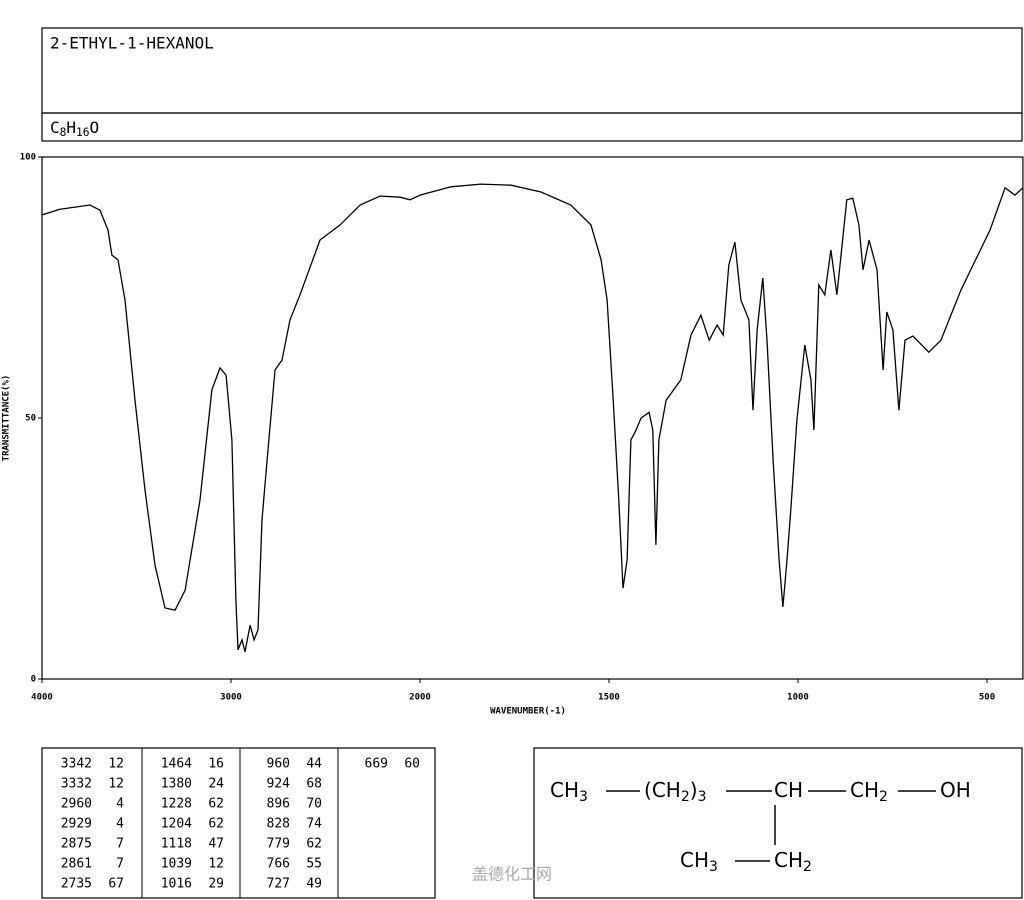 The width and height of the screenshot is (1024, 900). What do you see at coordinates (176, 844) in the screenshot?
I see `peak-wavenumber: 1118` at bounding box center [176, 844].